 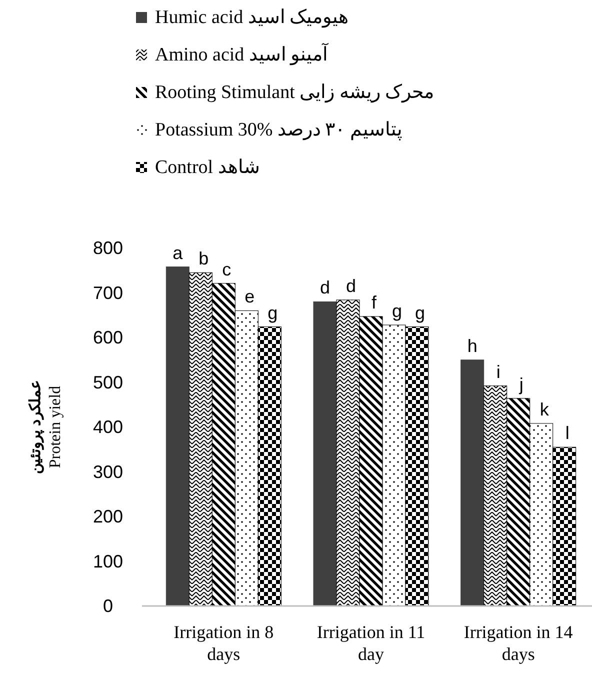 I want to click on data-label: k, so click(x=545, y=409).